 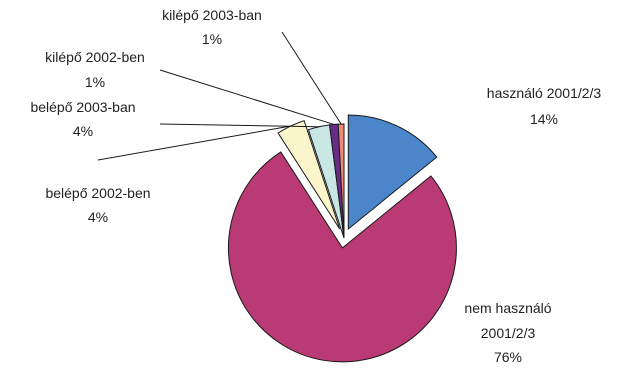 I want to click on slice-label-name: belépő 2002-ben, so click(x=97, y=193).